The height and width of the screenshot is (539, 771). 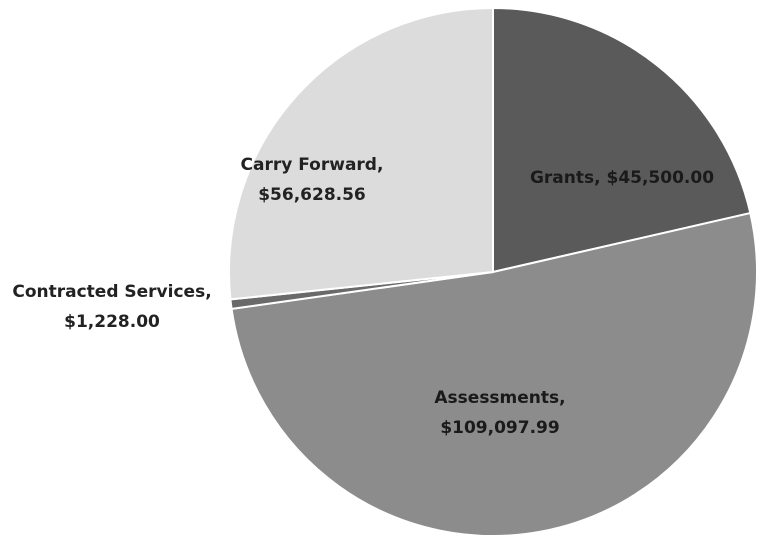 I want to click on data-label: Carry Forward, $56,628.56, so click(x=312, y=180).